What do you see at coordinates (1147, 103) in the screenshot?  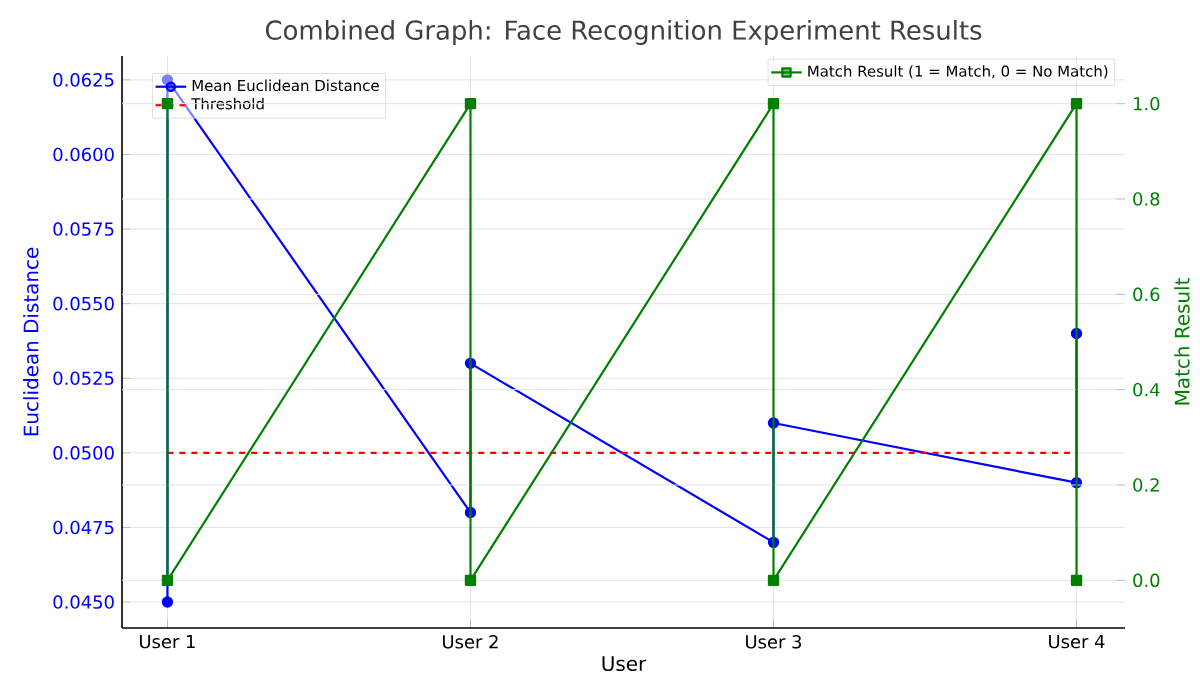 I see `y2-tick-label: 1.0` at bounding box center [1147, 103].